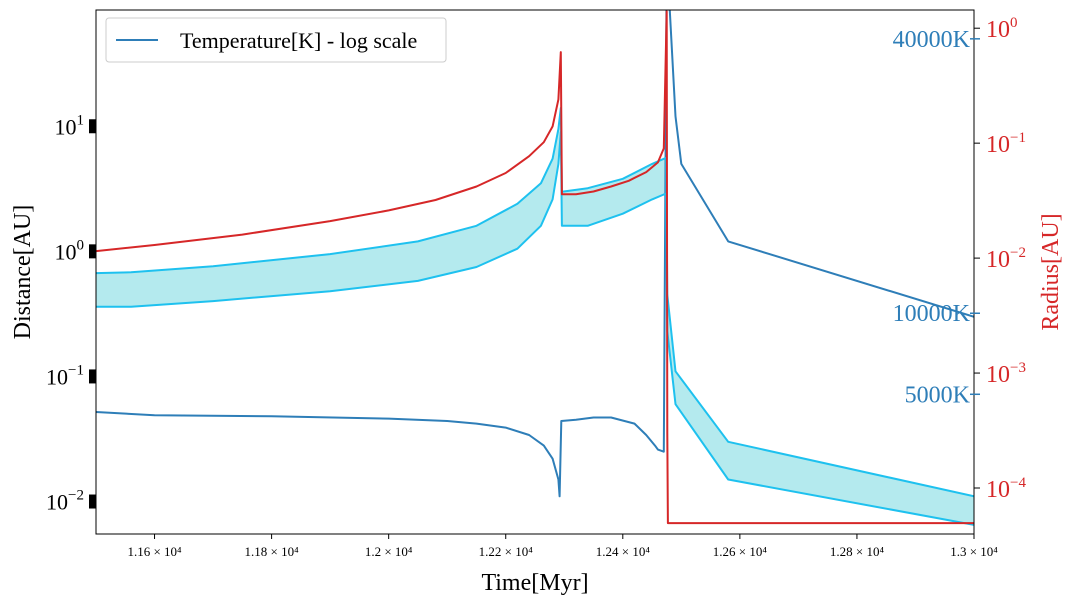 The image size is (1071, 601). What do you see at coordinates (740, 551) in the screenshot?
I see `x-tick-label-5: 1.26 × 10⁴` at bounding box center [740, 551].